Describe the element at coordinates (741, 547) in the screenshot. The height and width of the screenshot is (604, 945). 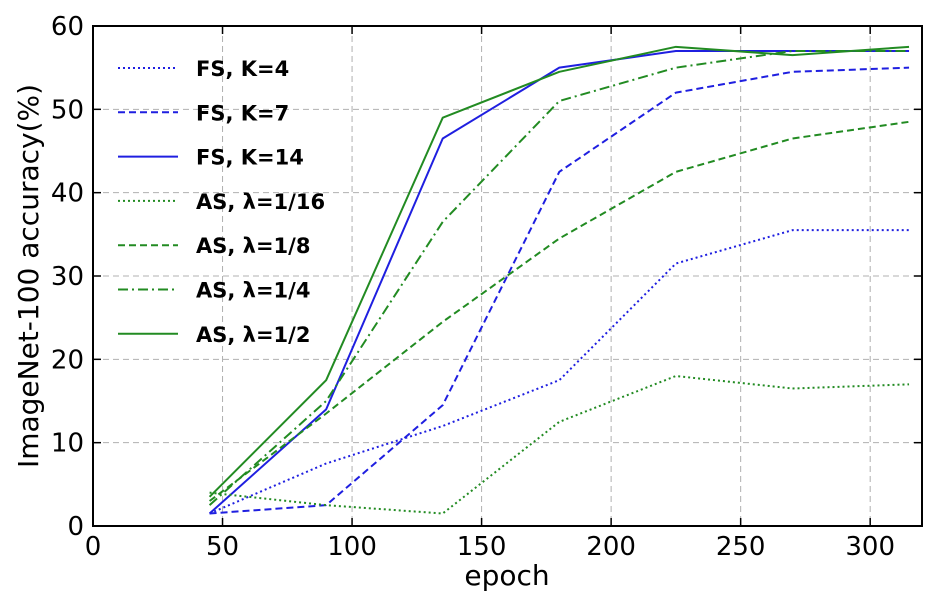
I see `x-tick-label-250: 250` at that location.